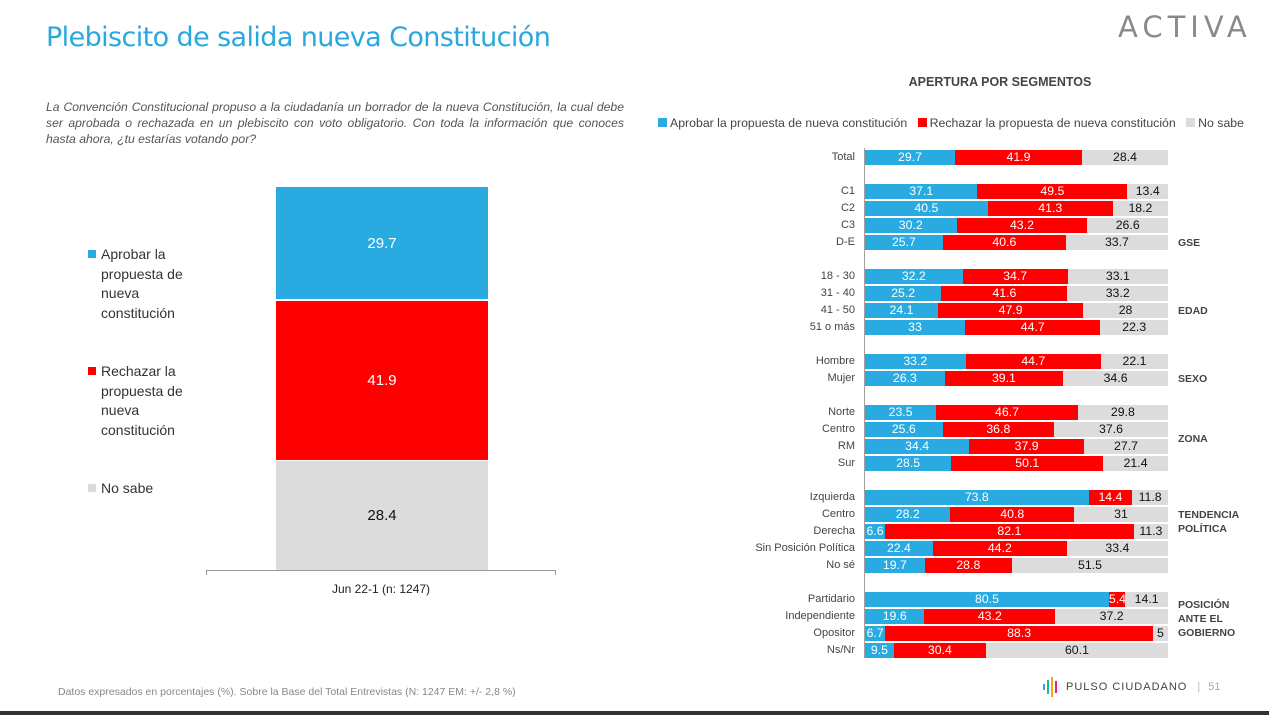  What do you see at coordinates (831, 599) in the screenshot?
I see `row-label: Partidario` at bounding box center [831, 599].